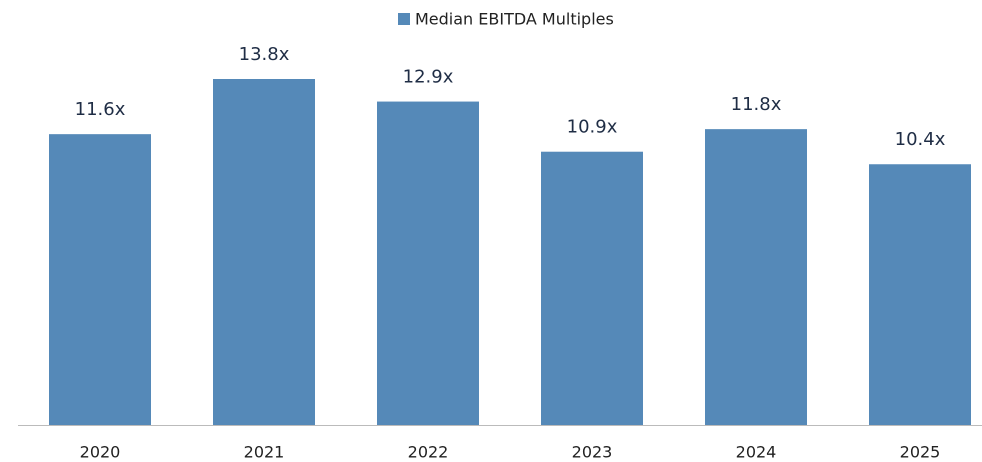 This screenshot has height=462, width=982. I want to click on value-label: 11.8x, so click(756, 104).